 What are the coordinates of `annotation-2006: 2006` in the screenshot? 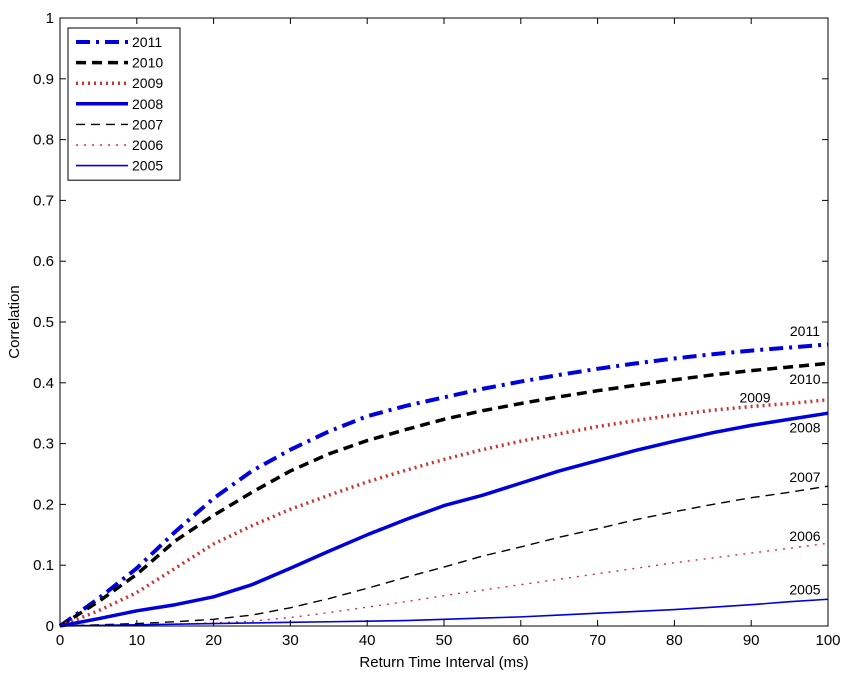 It's located at (804, 536).